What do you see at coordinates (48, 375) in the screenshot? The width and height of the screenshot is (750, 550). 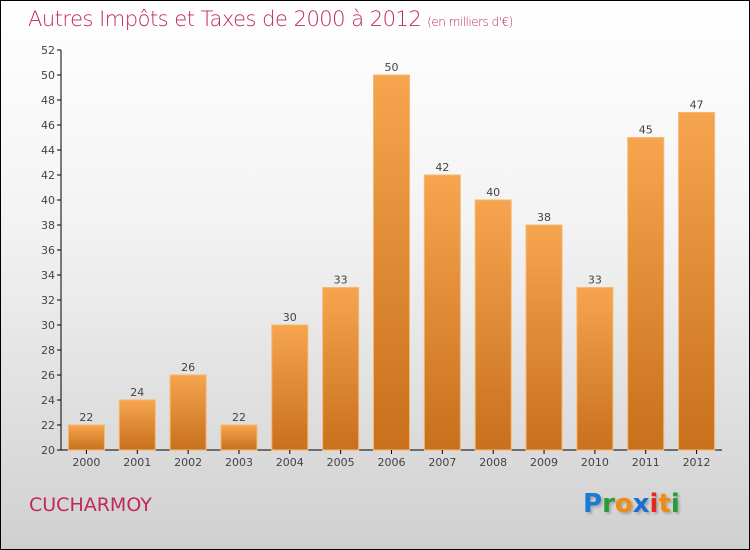 I see `y-tick-label: 26` at bounding box center [48, 375].